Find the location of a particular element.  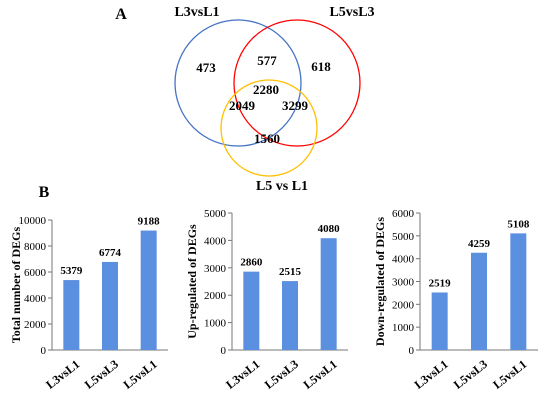

panel-a-label: A is located at coordinates (121, 14).